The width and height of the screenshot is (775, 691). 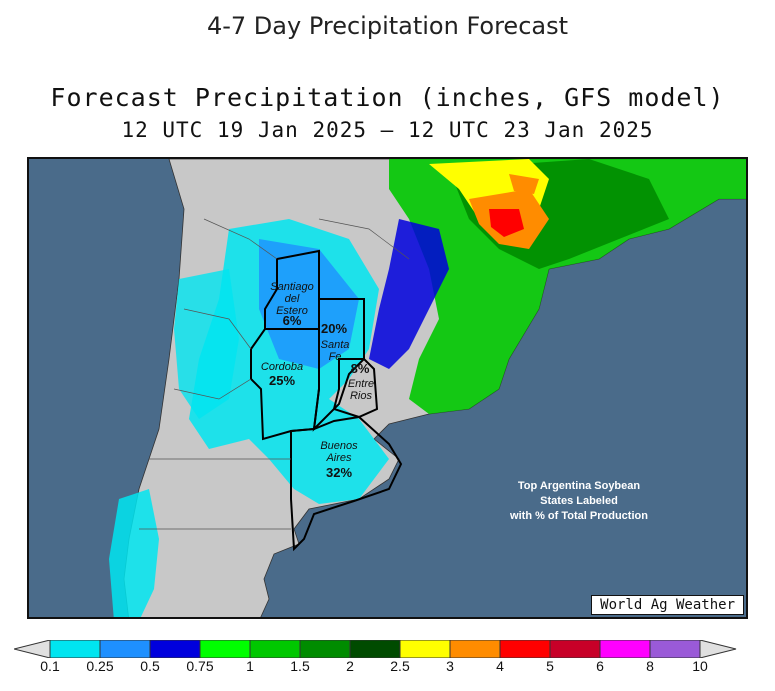 I want to click on state-name-line: Rios, so click(x=360, y=396).